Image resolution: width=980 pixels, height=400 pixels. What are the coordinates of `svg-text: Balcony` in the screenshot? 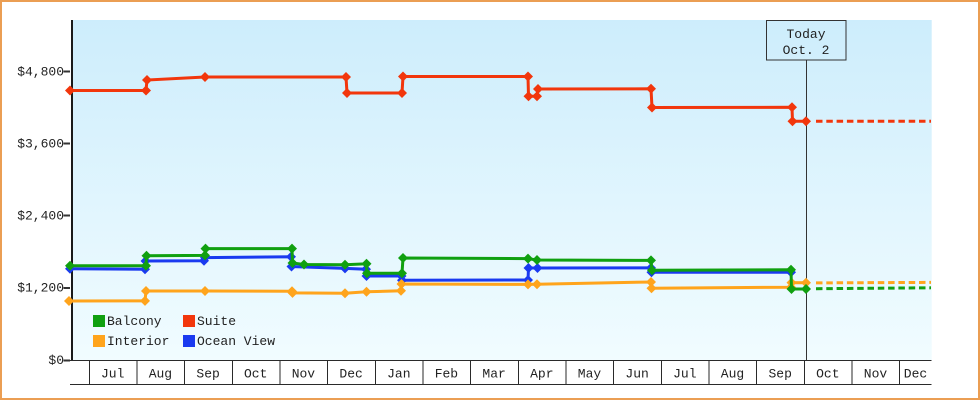 It's located at (134, 321).